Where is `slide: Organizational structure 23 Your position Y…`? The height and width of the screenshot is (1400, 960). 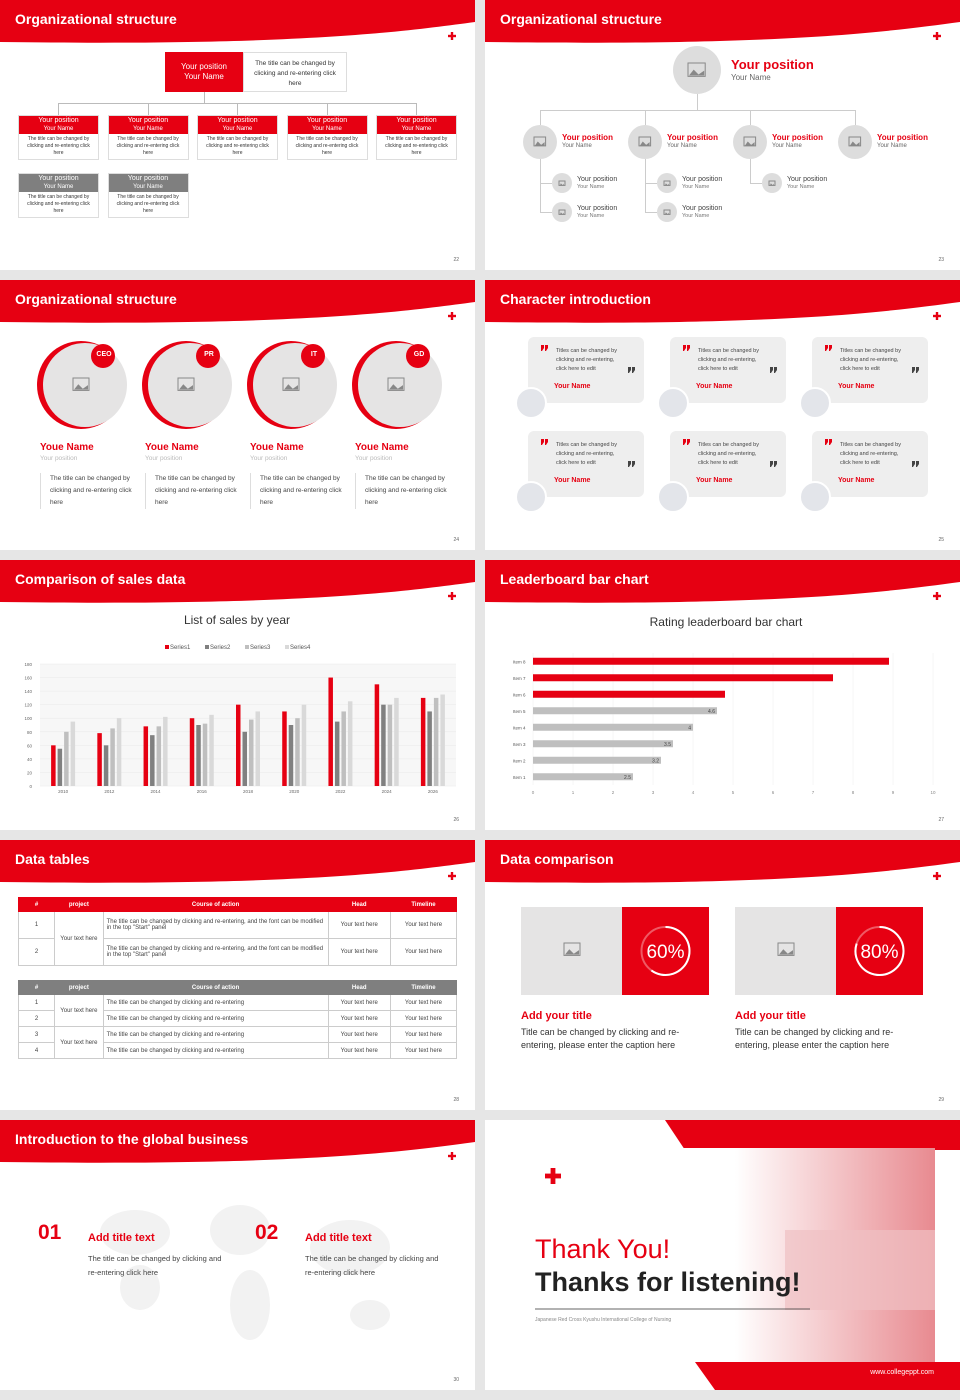
slide: Organizational structure 23 Your position Y… is located at coordinates (722, 135).